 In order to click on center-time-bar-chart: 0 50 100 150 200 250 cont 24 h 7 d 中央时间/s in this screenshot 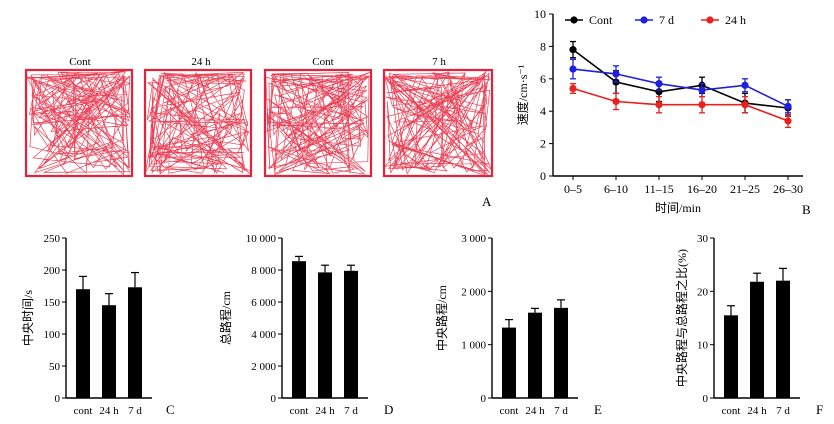, I will do `click(86, 325)`.